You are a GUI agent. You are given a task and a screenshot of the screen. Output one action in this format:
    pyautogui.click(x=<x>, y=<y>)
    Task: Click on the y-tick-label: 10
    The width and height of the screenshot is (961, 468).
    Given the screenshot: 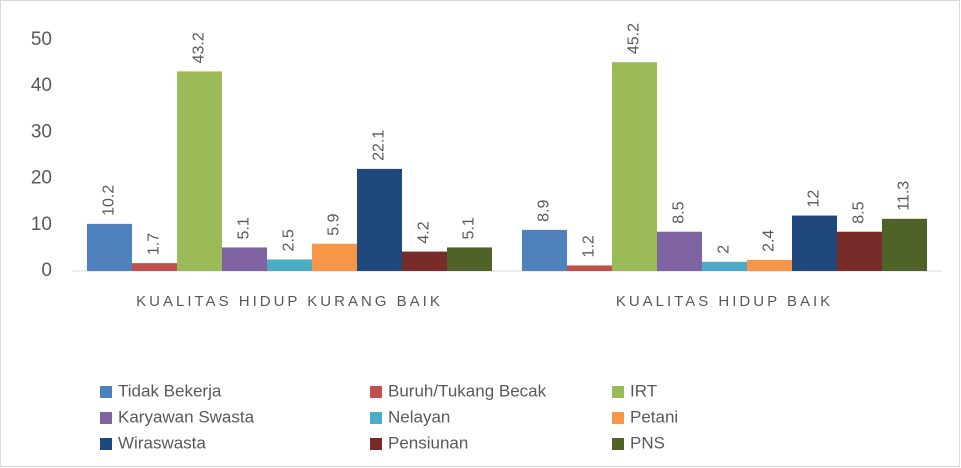 What is the action you would take?
    pyautogui.click(x=41, y=224)
    